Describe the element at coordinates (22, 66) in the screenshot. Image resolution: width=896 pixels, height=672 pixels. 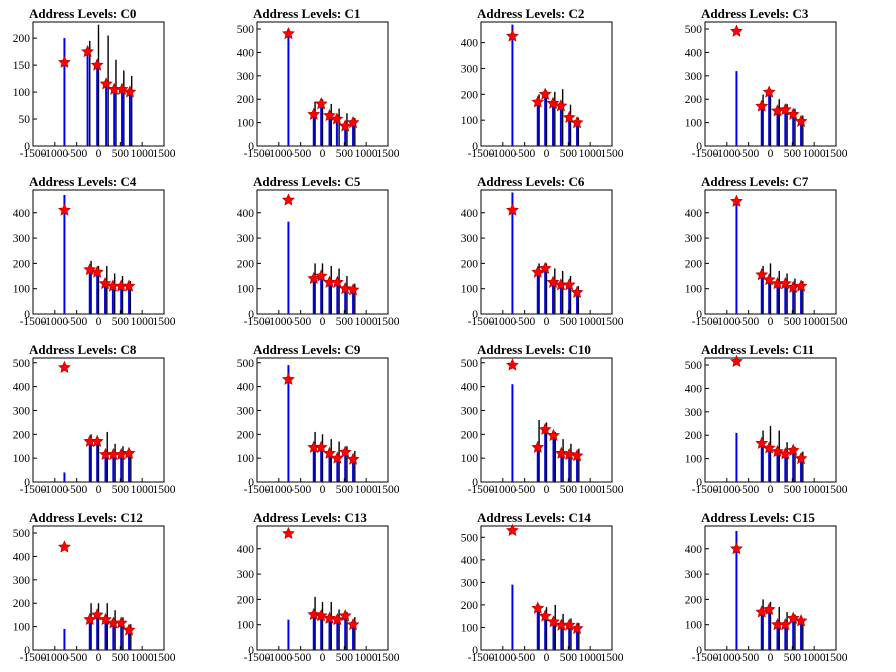
I see `y-tick-label: 150` at that location.